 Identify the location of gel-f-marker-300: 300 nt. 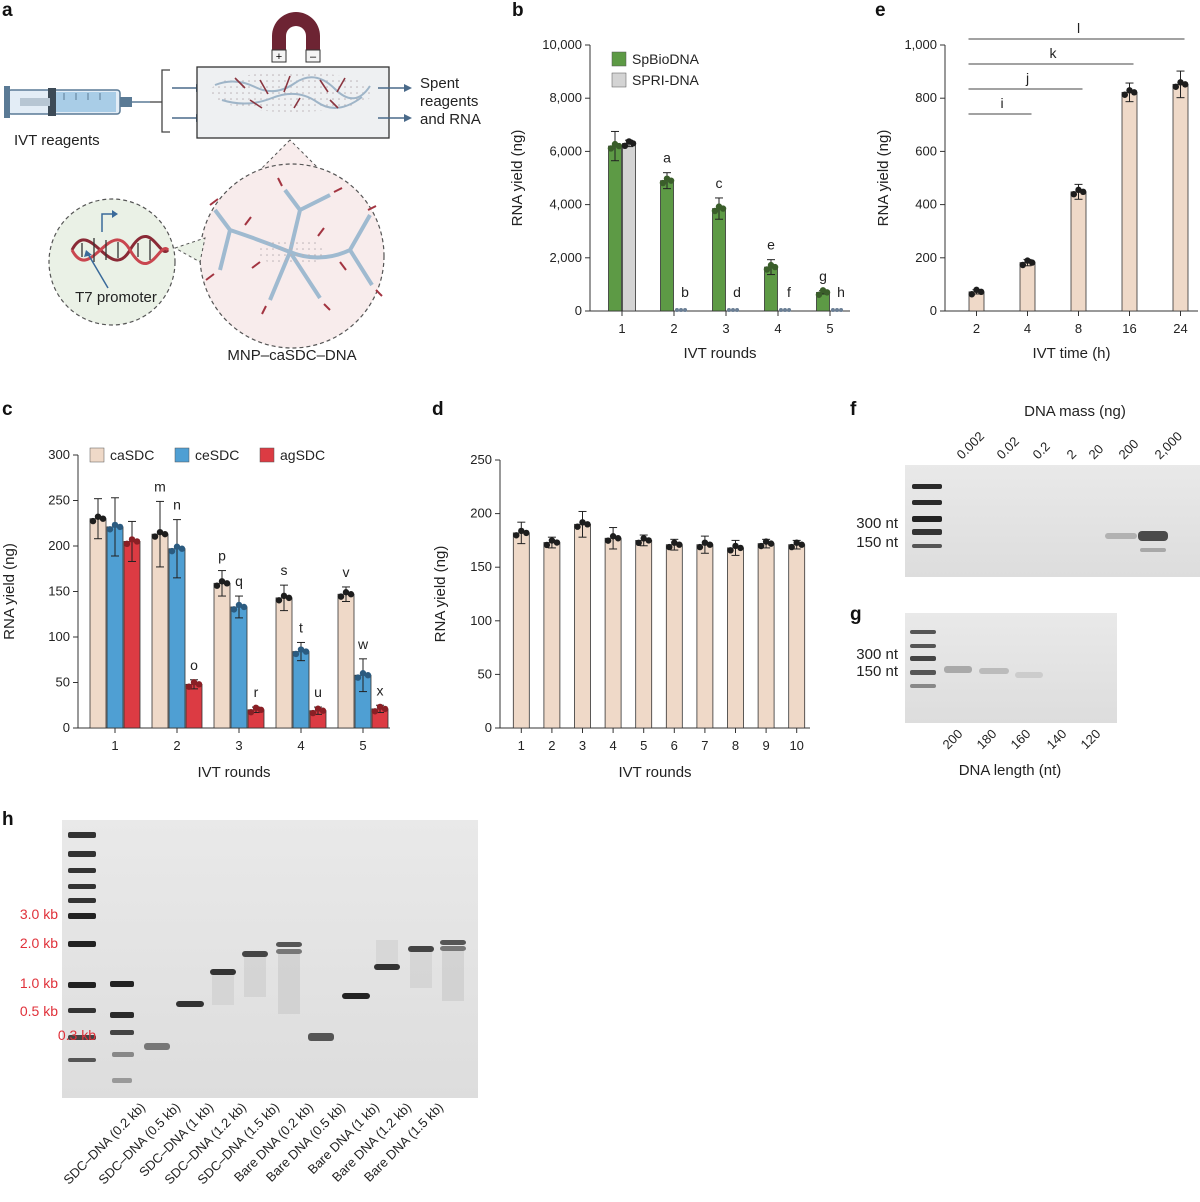
(877, 523).